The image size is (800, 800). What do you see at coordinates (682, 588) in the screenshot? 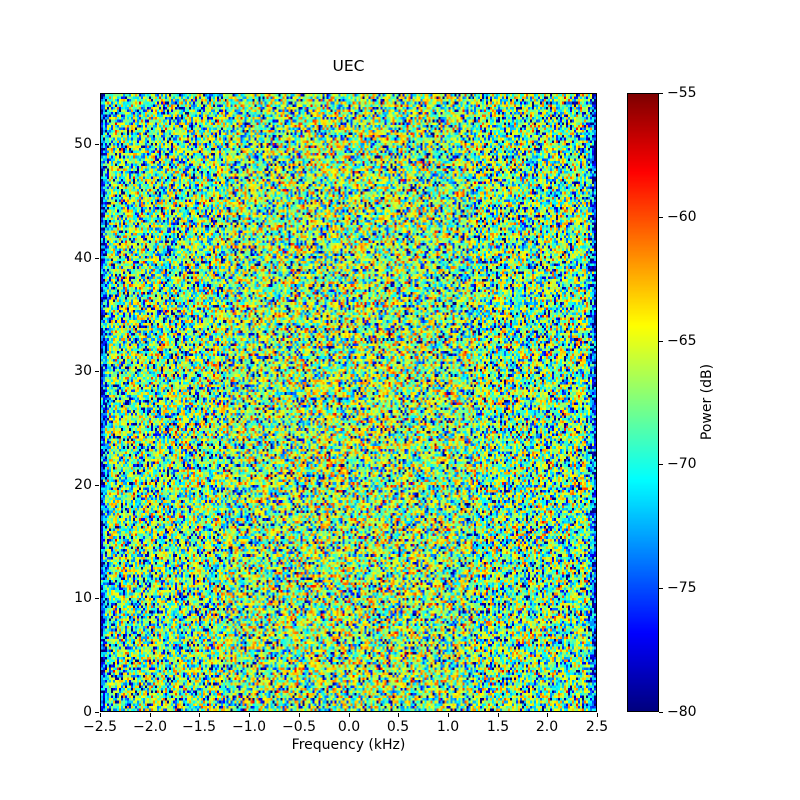
I see `colorbar-tick-label: −75` at bounding box center [682, 588].